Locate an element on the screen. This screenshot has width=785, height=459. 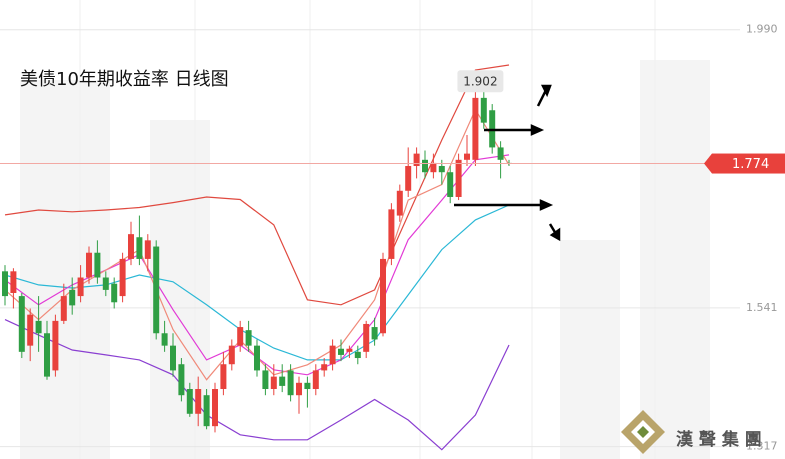
last-price-tag is located at coordinates (748, 163).